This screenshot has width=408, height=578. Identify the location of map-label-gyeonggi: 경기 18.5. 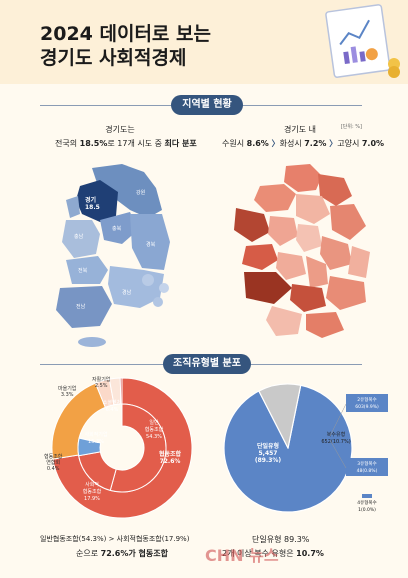
(92, 203).